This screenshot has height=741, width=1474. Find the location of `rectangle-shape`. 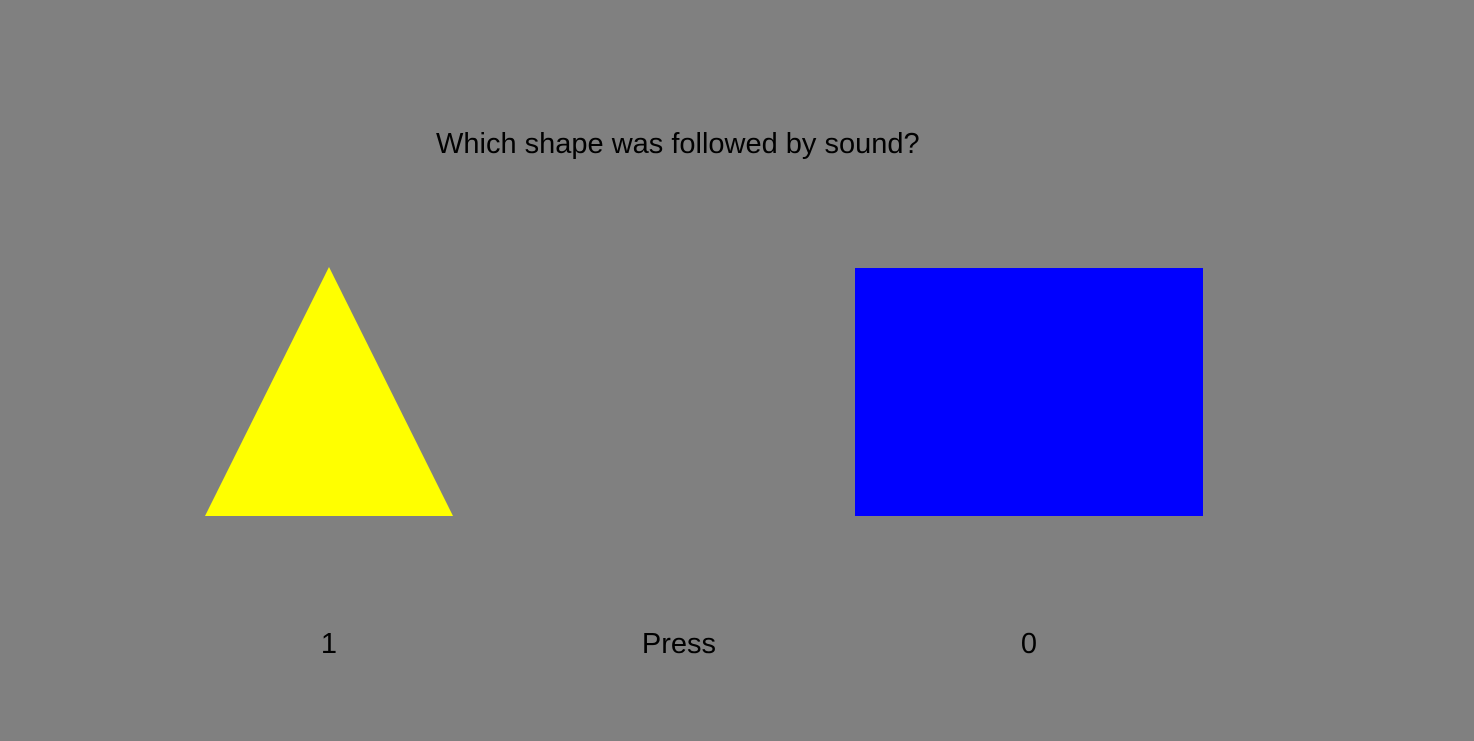

rectangle-shape is located at coordinates (1029, 392).